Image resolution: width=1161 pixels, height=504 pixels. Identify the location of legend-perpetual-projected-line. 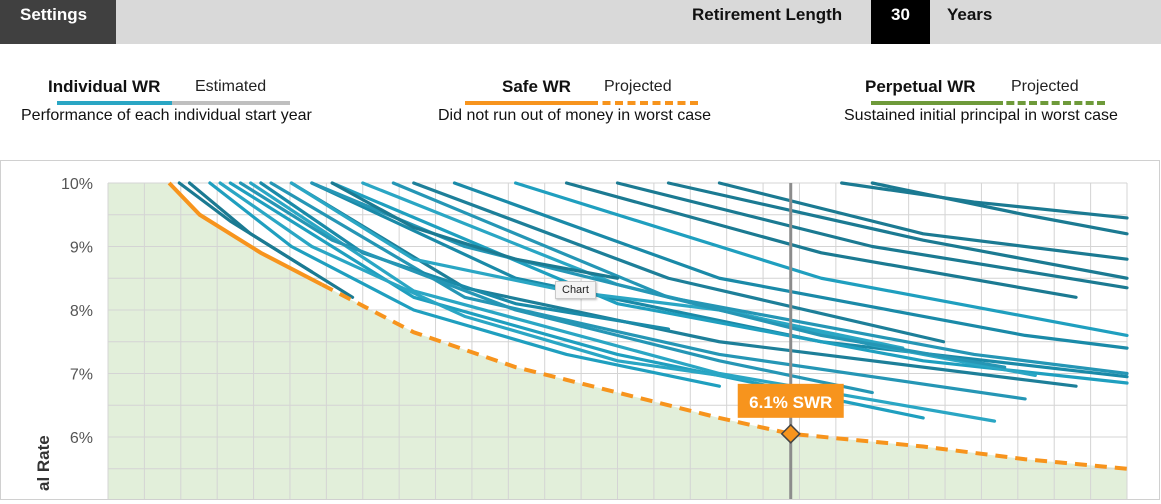
(1050, 103).